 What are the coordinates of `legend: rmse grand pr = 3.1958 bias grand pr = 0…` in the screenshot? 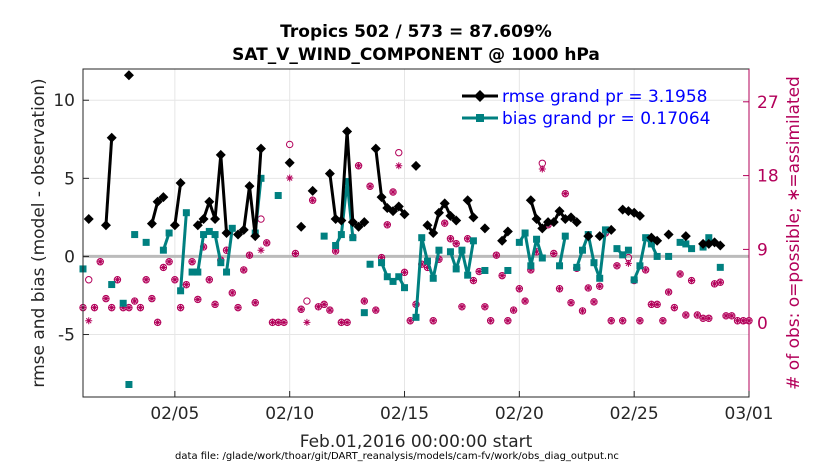 It's located at (586, 108).